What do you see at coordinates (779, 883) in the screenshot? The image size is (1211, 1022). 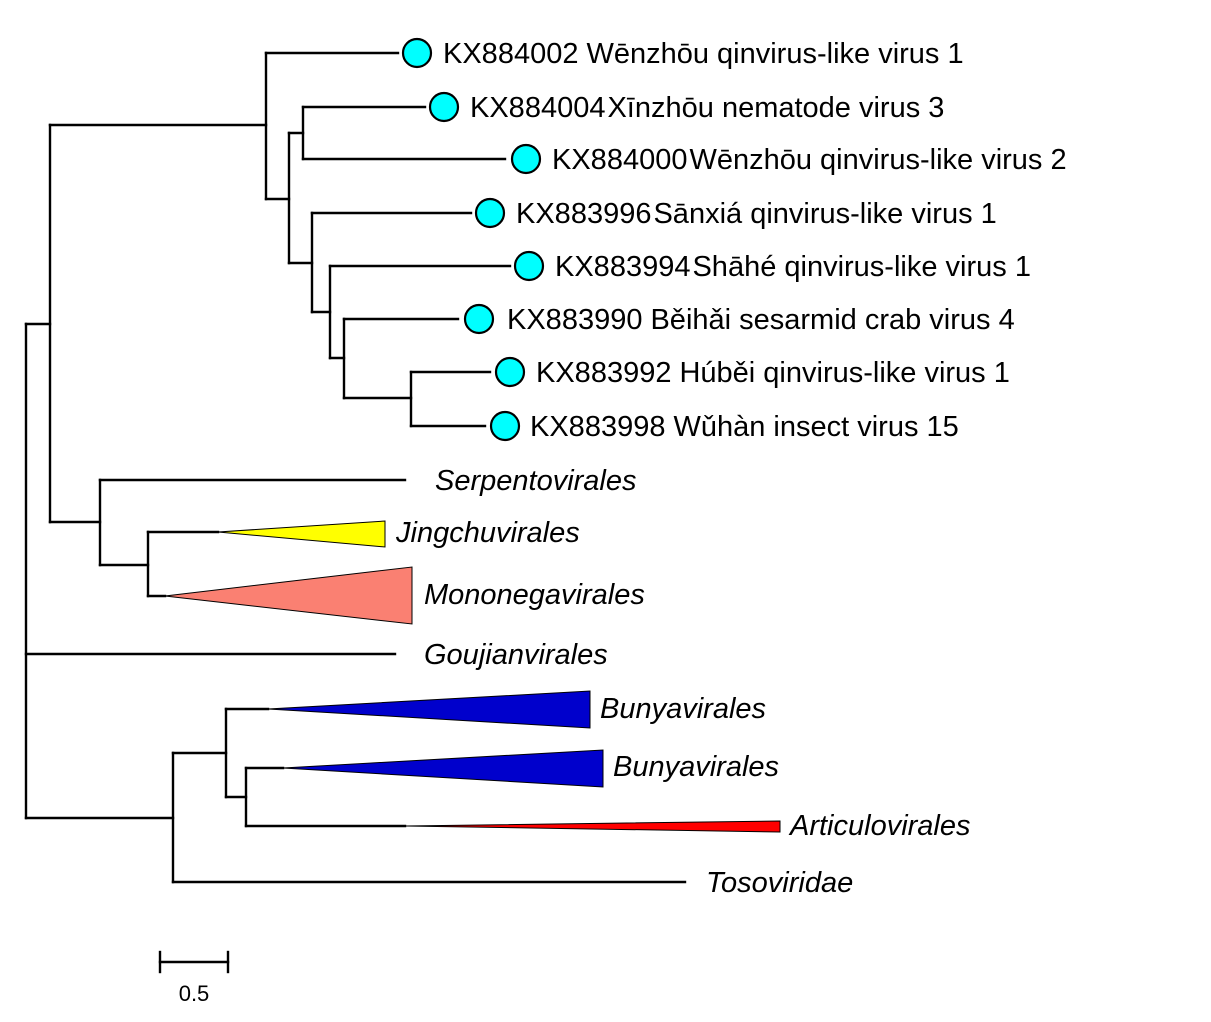 I see `clade-label: Tosoviridae` at bounding box center [779, 883].